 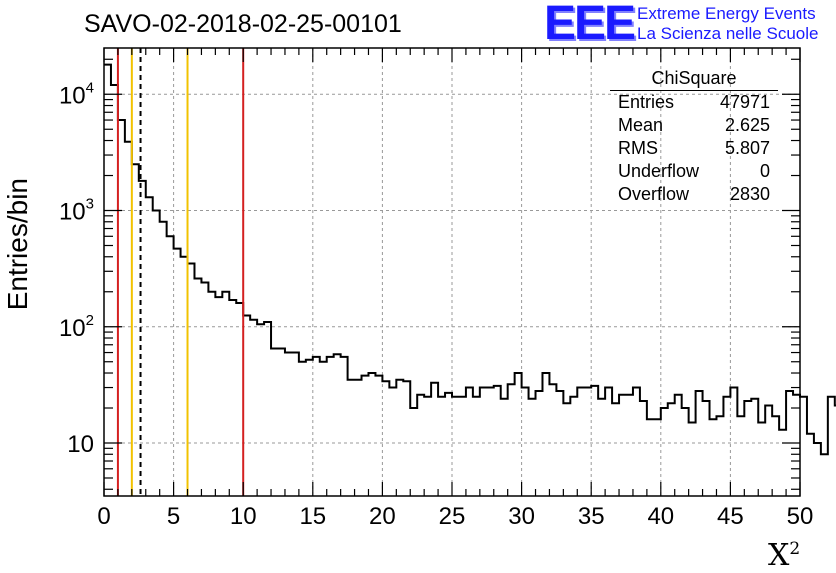 I want to click on stats-label: Entries, so click(x=646, y=102).